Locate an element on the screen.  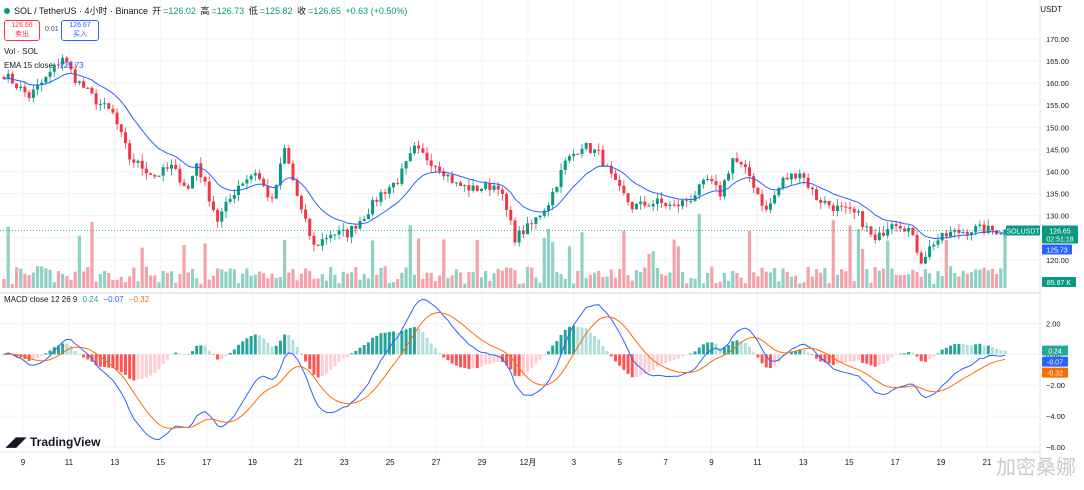
time-tick-label: 25 is located at coordinates (390, 462).